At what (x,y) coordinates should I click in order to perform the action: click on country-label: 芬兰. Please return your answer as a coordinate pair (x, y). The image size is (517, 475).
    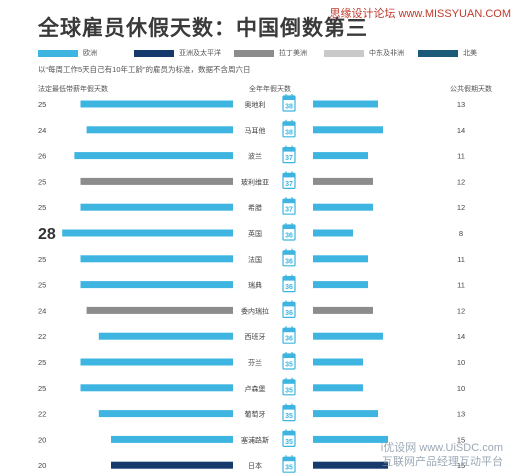
    Looking at the image, I should click on (255, 362).